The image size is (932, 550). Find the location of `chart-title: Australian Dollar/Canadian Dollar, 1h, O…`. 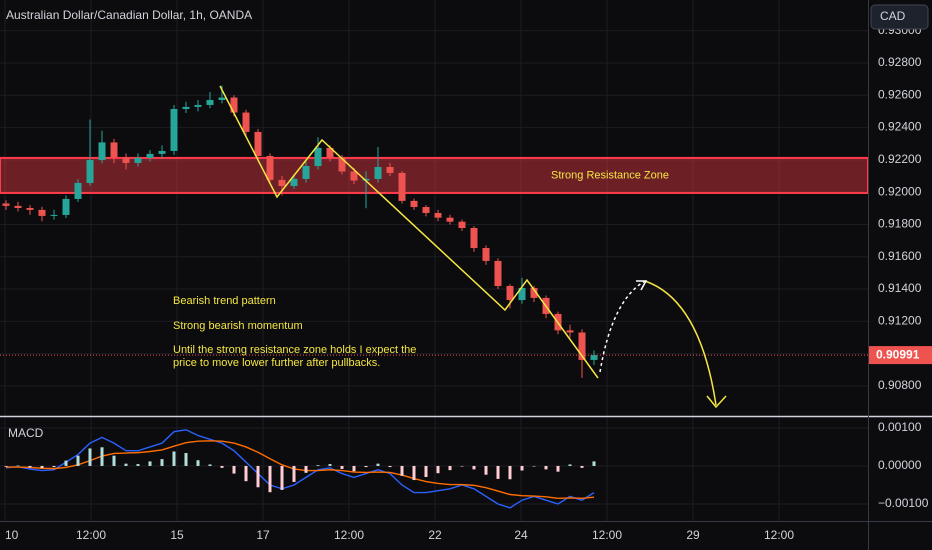

chart-title: Australian Dollar/Canadian Dollar, 1h, O… is located at coordinates (129, 15).